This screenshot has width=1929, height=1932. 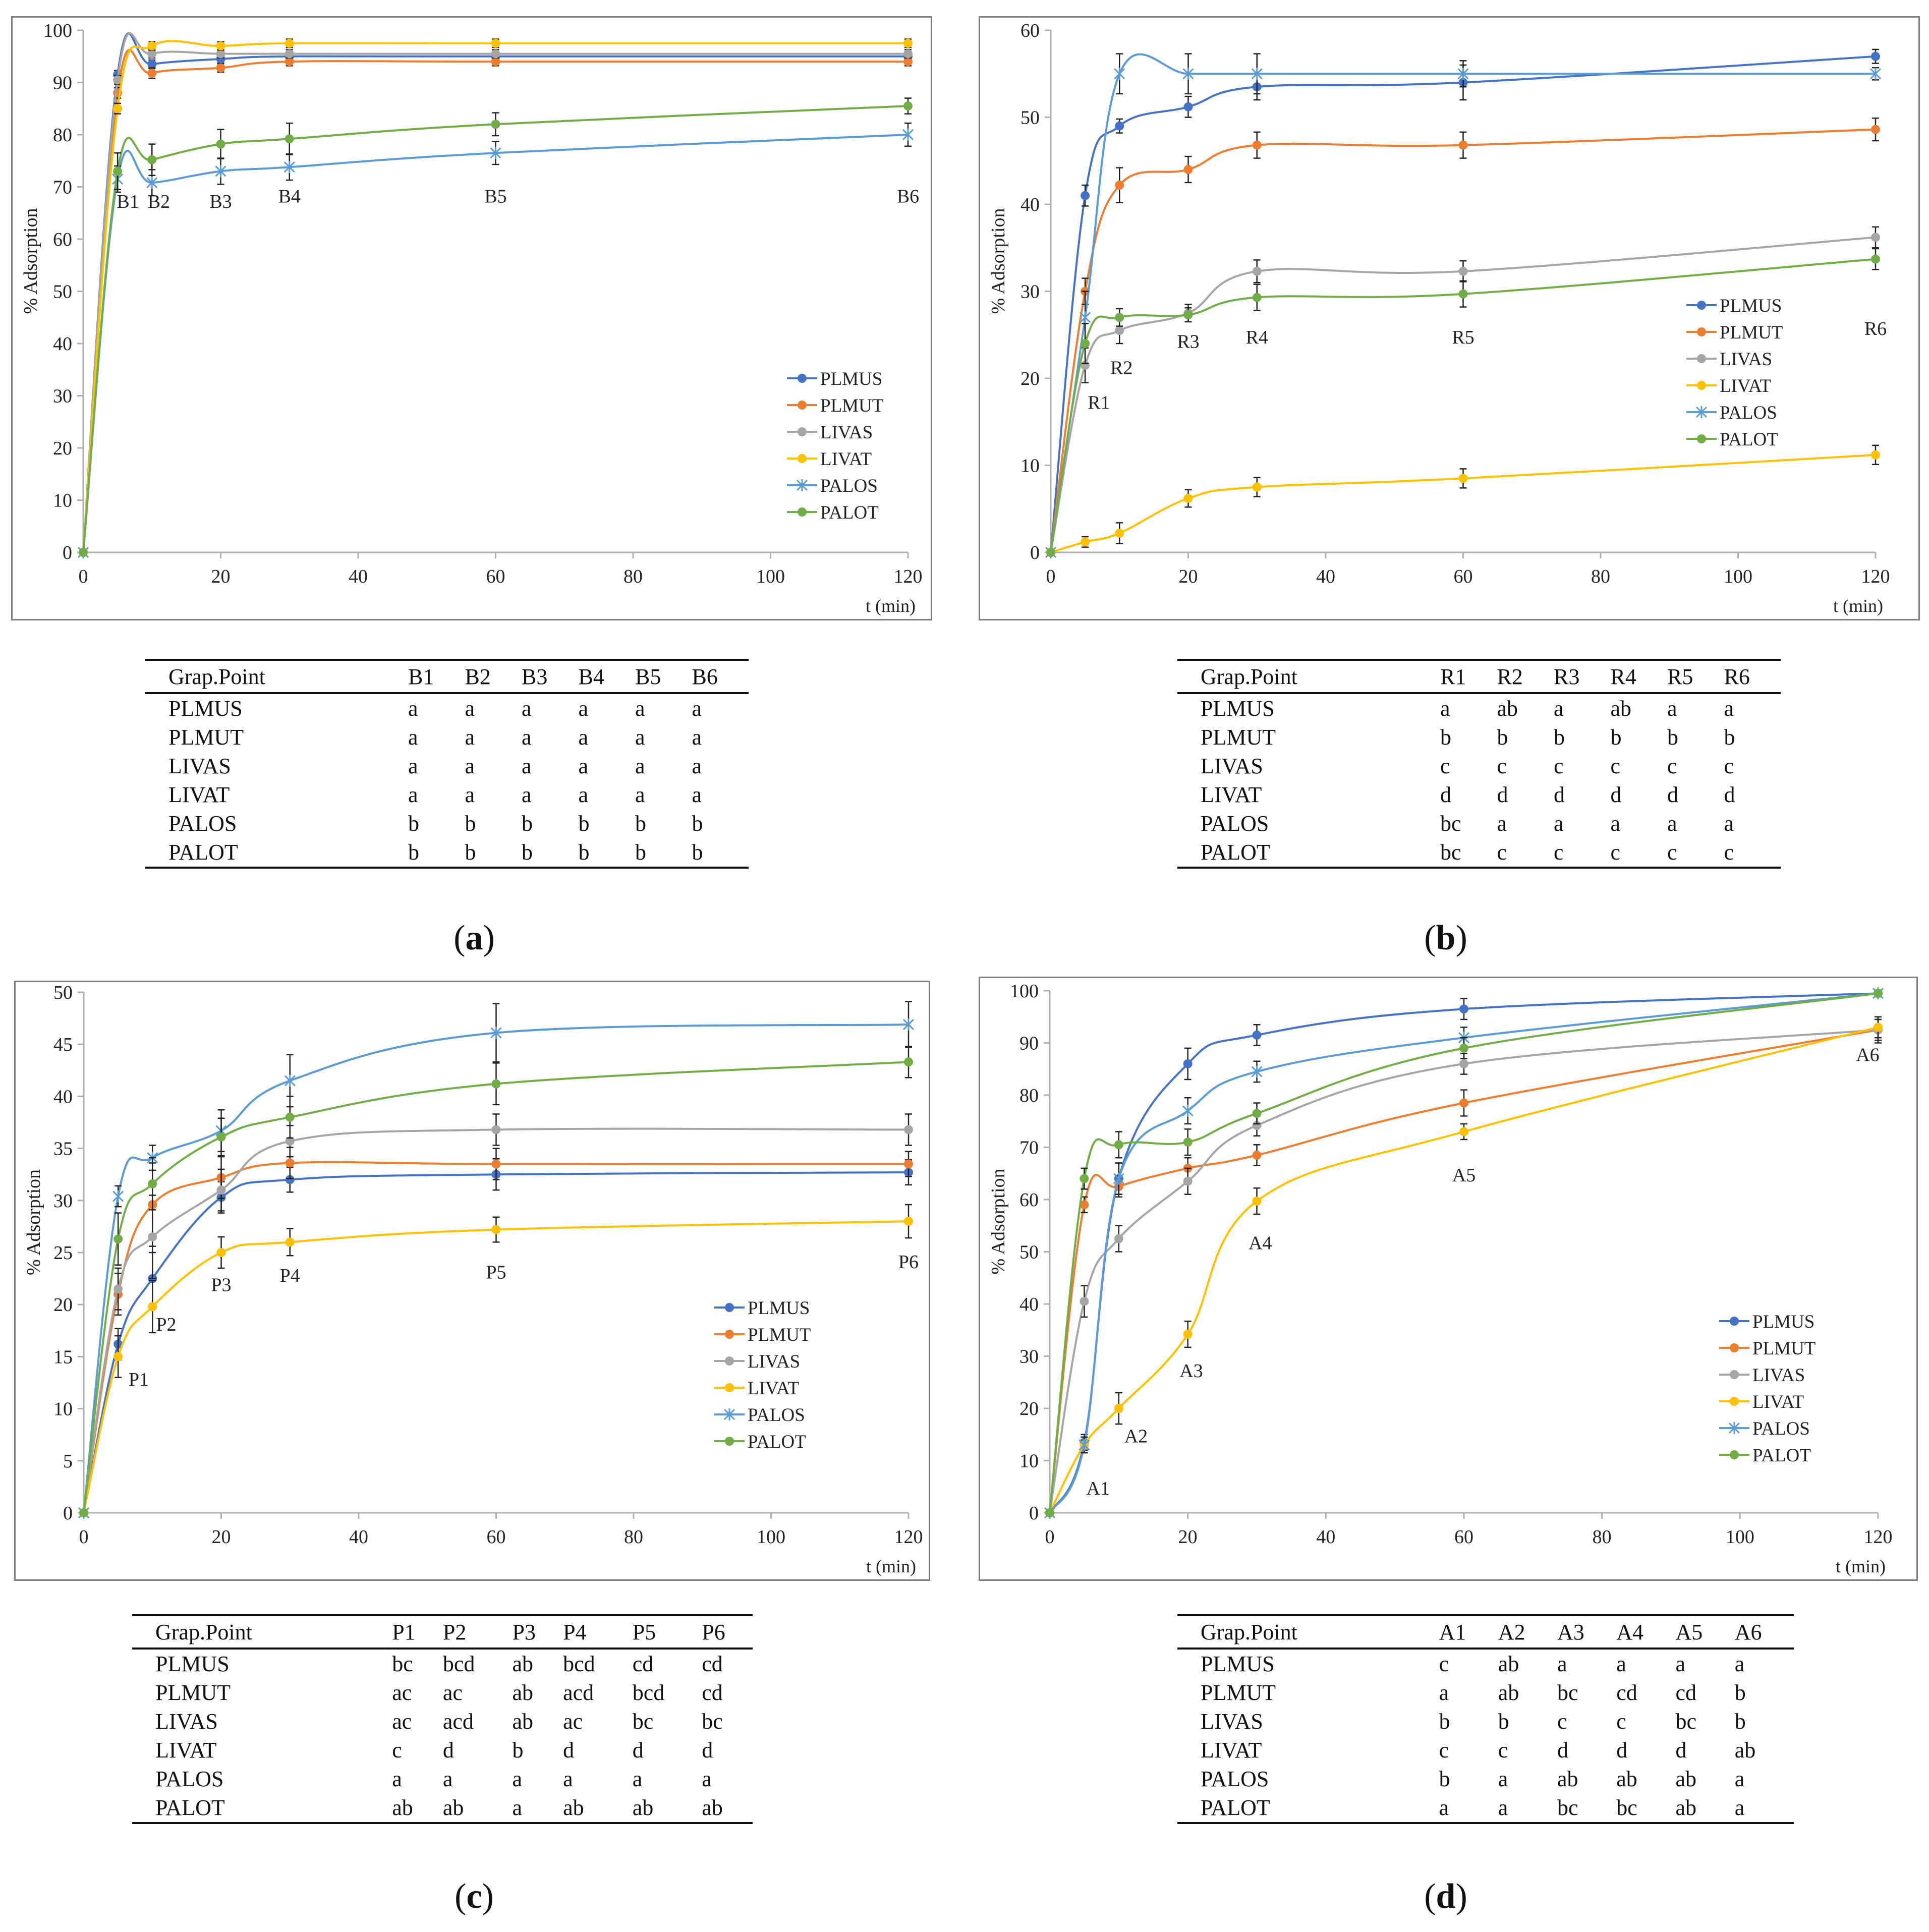 What do you see at coordinates (1260, 1243) in the screenshot?
I see `point-label: A4` at bounding box center [1260, 1243].